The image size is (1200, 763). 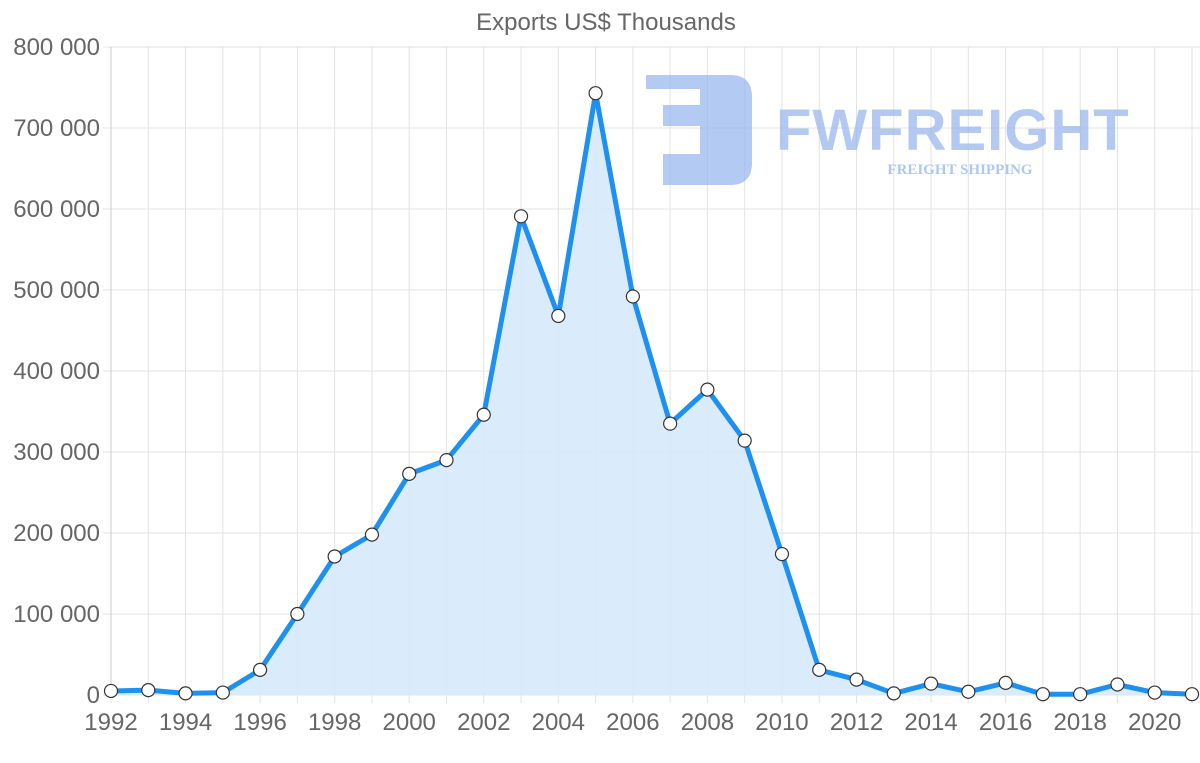 What do you see at coordinates (699, 130) in the screenshot?
I see `fwfreight-logo-icon` at bounding box center [699, 130].